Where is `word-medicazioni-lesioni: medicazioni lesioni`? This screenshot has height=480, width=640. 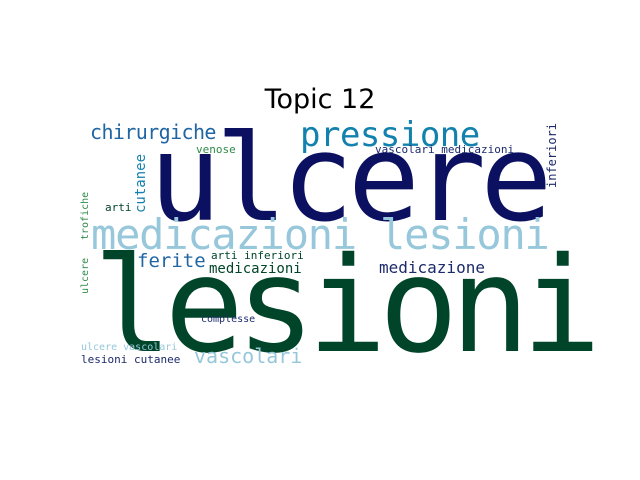
word-medicazioni-lesioni: medicazioni lesioni is located at coordinates (320, 234).